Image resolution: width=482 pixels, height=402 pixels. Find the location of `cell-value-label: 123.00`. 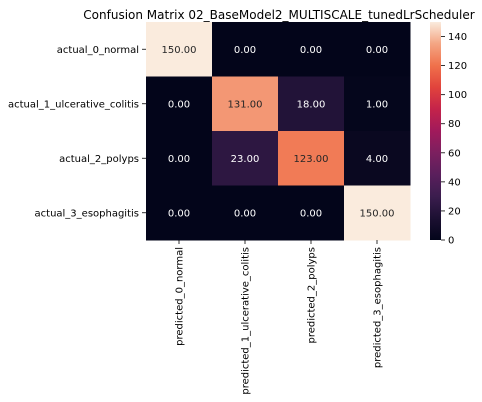

cell-value-label: 123.00 is located at coordinates (311, 159).